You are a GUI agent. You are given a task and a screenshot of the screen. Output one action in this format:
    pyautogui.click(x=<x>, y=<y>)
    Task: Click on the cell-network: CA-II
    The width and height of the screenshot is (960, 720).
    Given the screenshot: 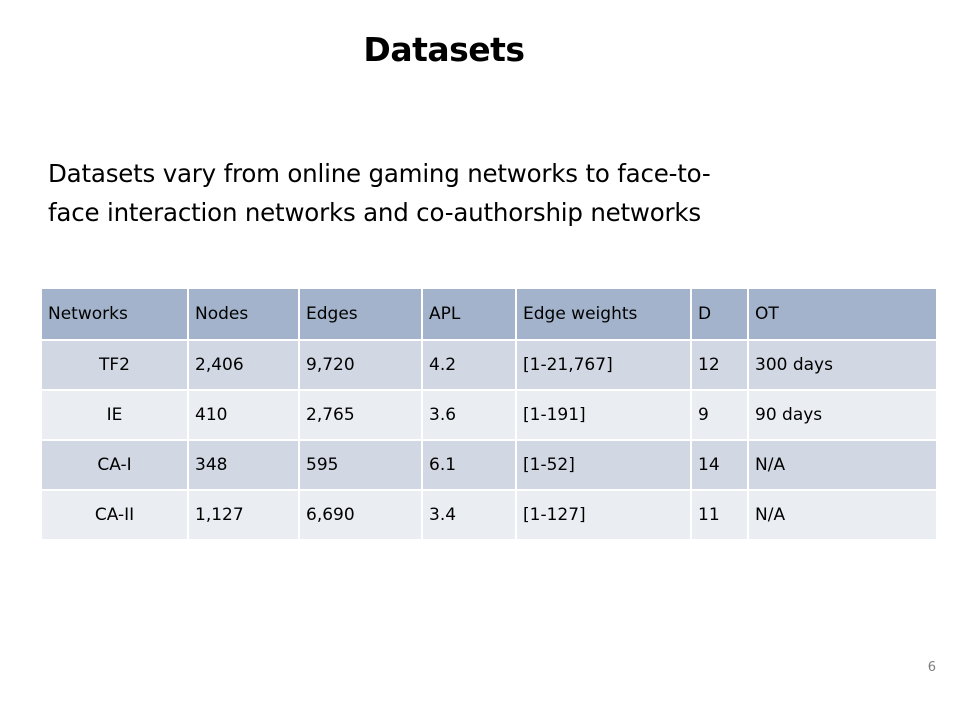 What is the action you would take?
    pyautogui.click(x=114, y=515)
    